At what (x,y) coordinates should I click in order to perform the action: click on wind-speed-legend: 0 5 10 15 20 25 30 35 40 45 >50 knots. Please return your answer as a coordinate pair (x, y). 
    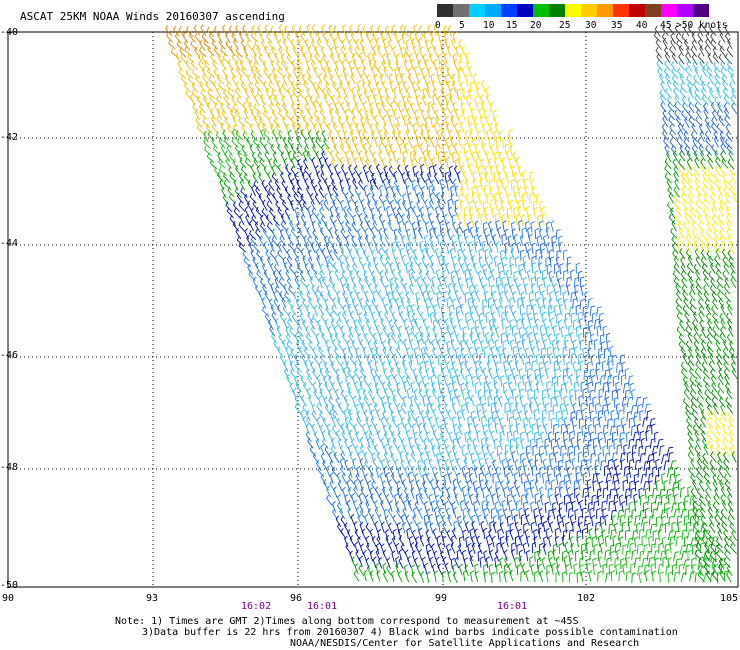
    Looking at the image, I should click on (370, 20).